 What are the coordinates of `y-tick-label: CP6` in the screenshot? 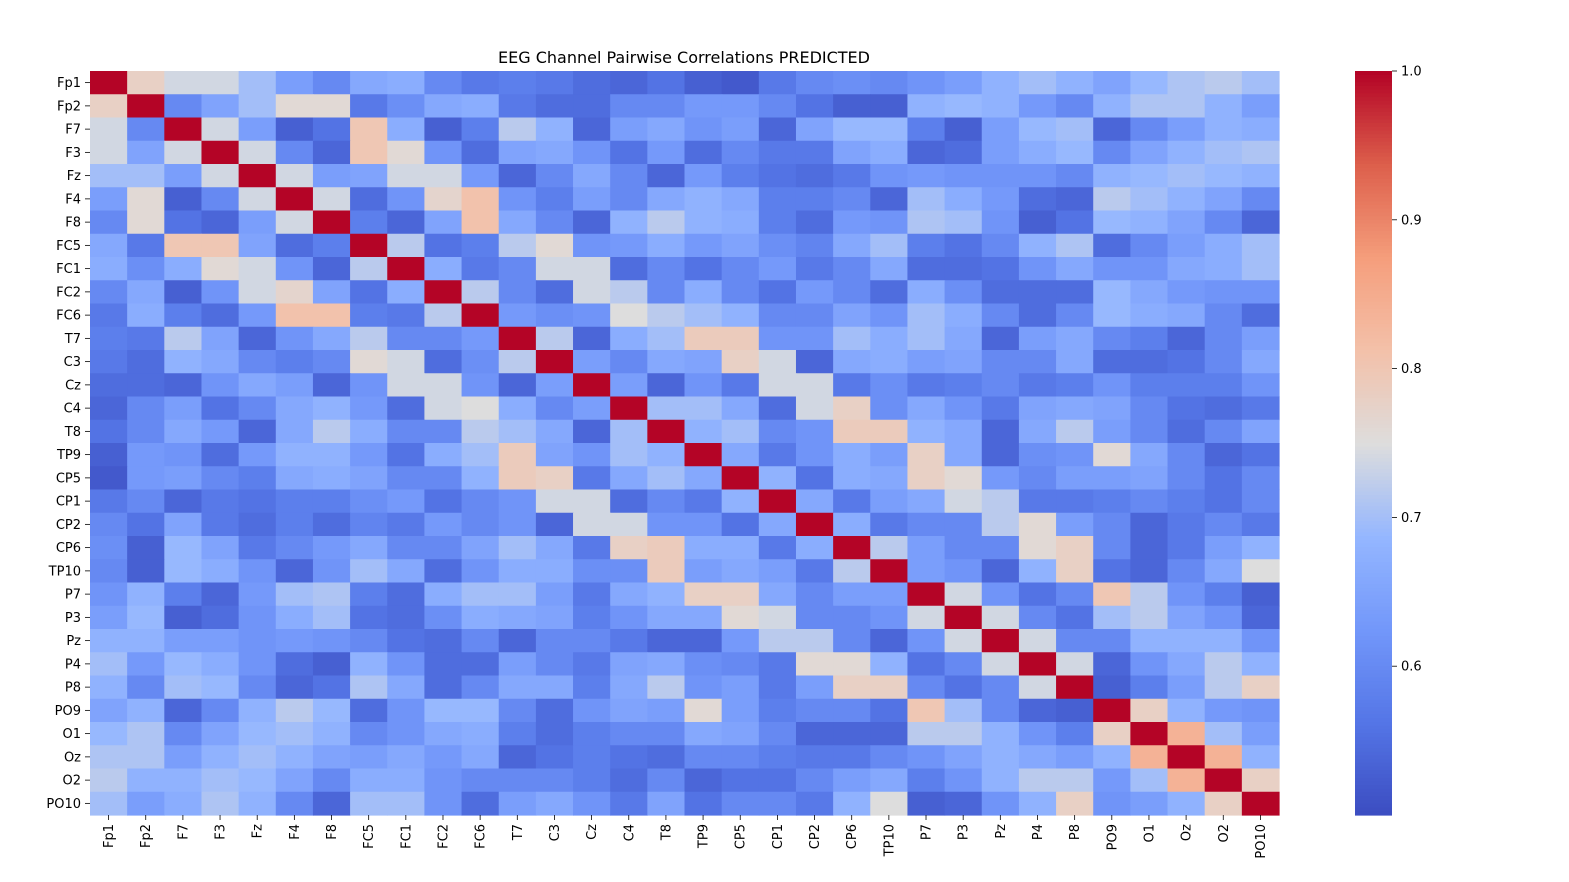 It's located at (68, 548).